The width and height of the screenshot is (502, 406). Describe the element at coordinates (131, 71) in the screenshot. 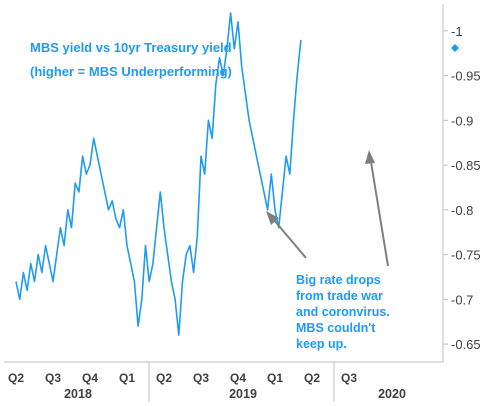

I see `chart-subtitle: (higher = MBS Underperforming)` at that location.